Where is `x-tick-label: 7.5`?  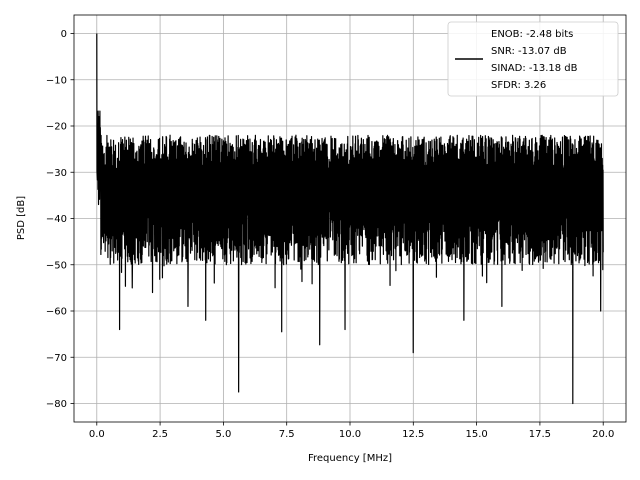 x-tick-label: 7.5 is located at coordinates (287, 434).